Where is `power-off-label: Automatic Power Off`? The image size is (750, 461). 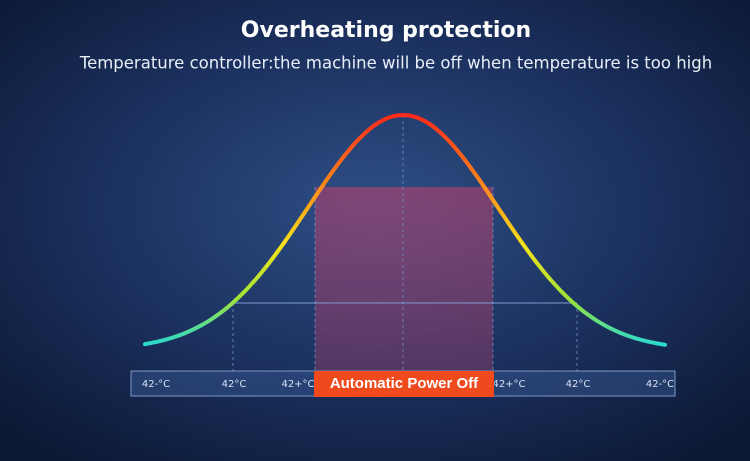
power-off-label: Automatic Power Off is located at coordinates (404, 383).